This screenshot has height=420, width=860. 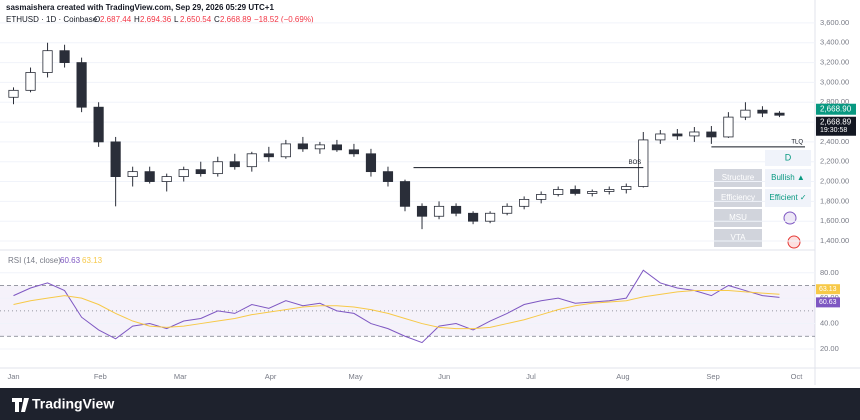 I want to click on value-label: 63.13, so click(x=828, y=289).